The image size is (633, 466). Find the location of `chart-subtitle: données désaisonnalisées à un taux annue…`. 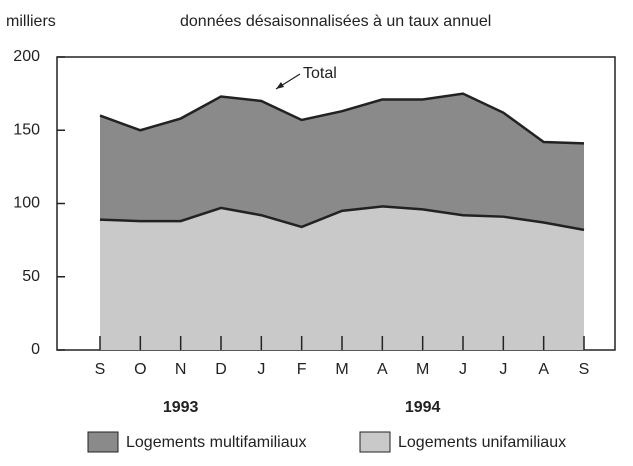

chart-subtitle: données désaisonnalisées à un taux annue… is located at coordinates (335, 21).